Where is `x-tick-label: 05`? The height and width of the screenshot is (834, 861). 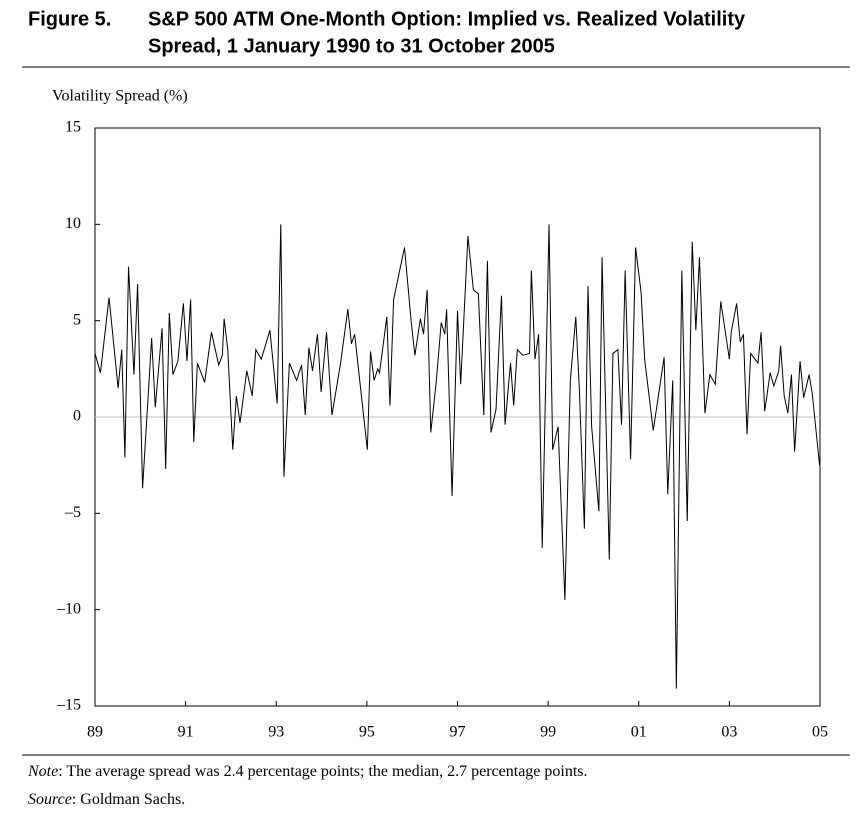 x-tick-label: 05 is located at coordinates (820, 732).